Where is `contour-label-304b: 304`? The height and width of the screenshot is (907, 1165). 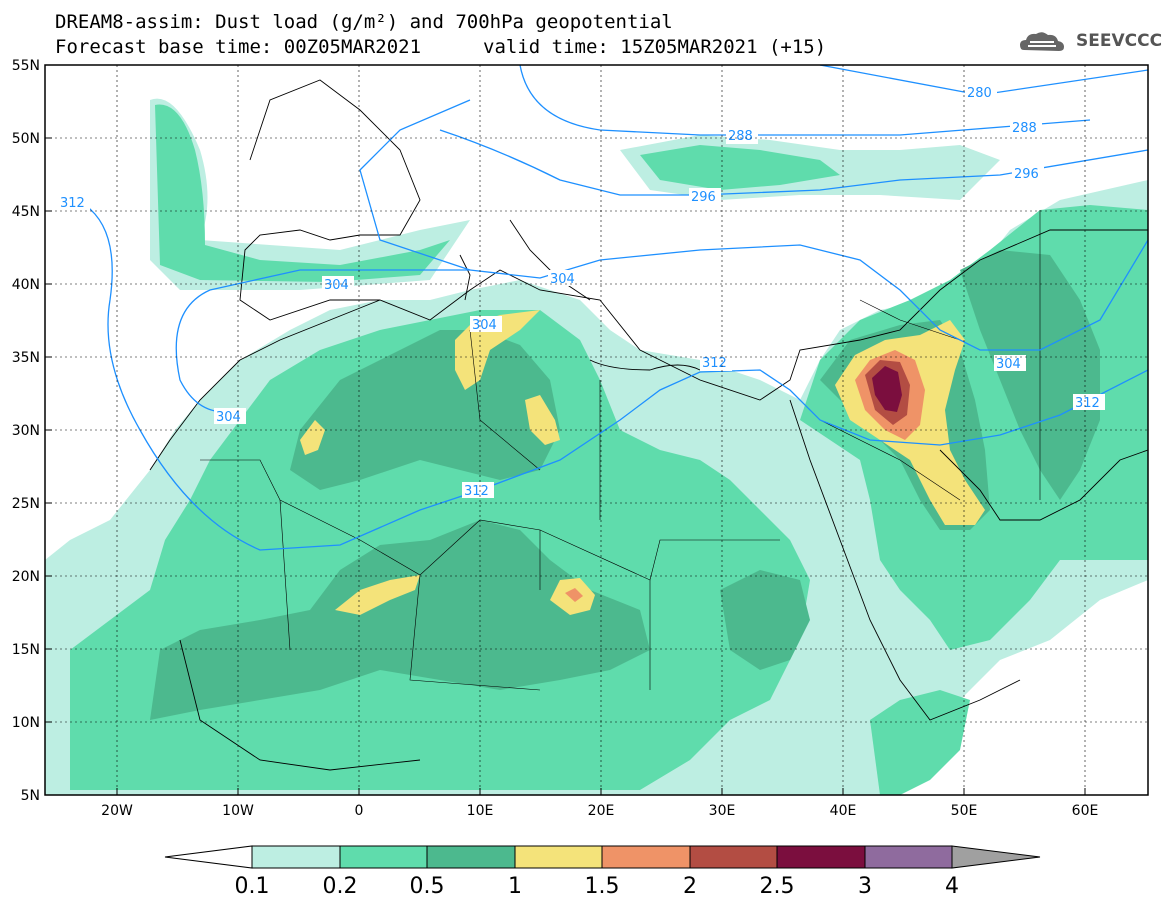 contour-label-304b: 304 is located at coordinates (562, 279).